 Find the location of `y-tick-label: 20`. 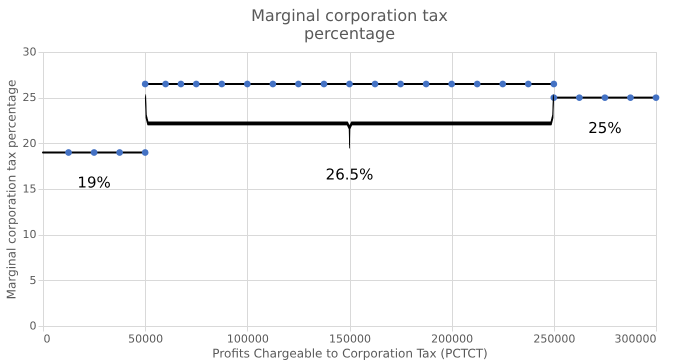

y-tick-label: 20 is located at coordinates (29, 143).